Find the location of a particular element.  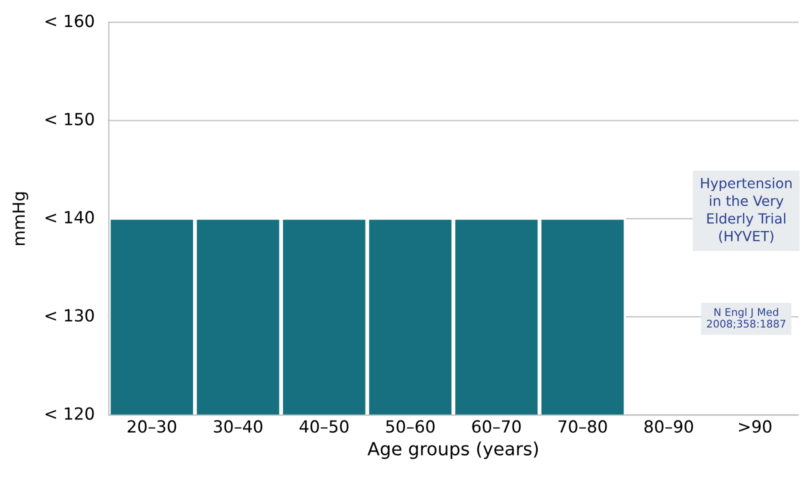

x-tick-label: >90 is located at coordinates (755, 426).